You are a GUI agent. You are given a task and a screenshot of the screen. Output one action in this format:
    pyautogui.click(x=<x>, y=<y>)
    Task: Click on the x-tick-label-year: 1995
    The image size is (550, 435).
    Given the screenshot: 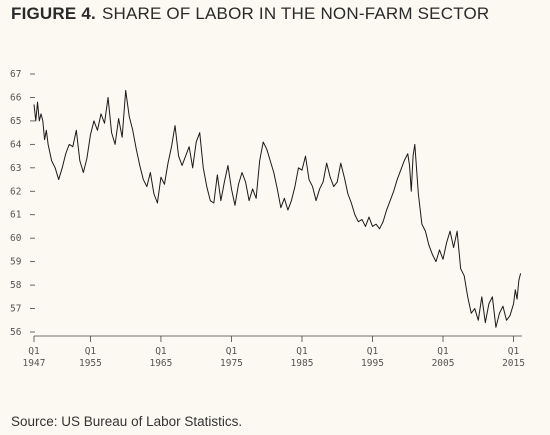 What is the action you would take?
    pyautogui.click(x=372, y=363)
    